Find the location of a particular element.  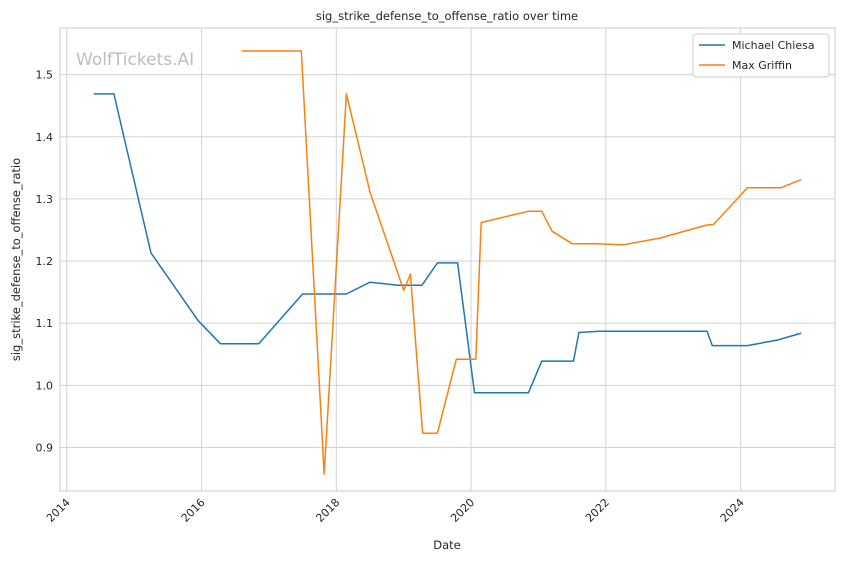

y-tick-label: 1.1 is located at coordinates (45, 323).